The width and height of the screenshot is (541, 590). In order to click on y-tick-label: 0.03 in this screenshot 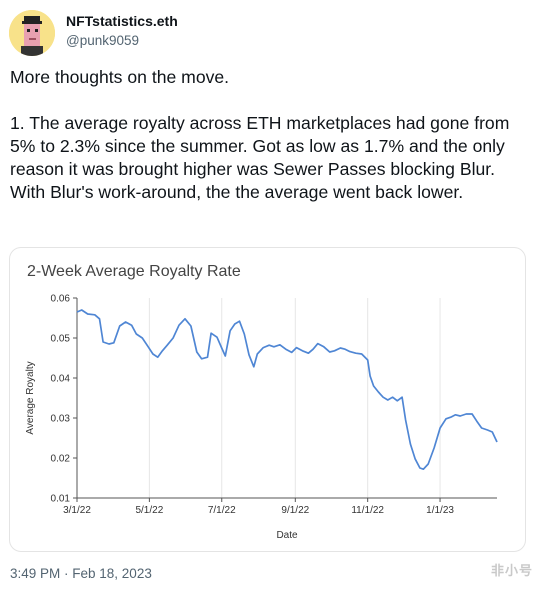, I will do `click(61, 419)`.